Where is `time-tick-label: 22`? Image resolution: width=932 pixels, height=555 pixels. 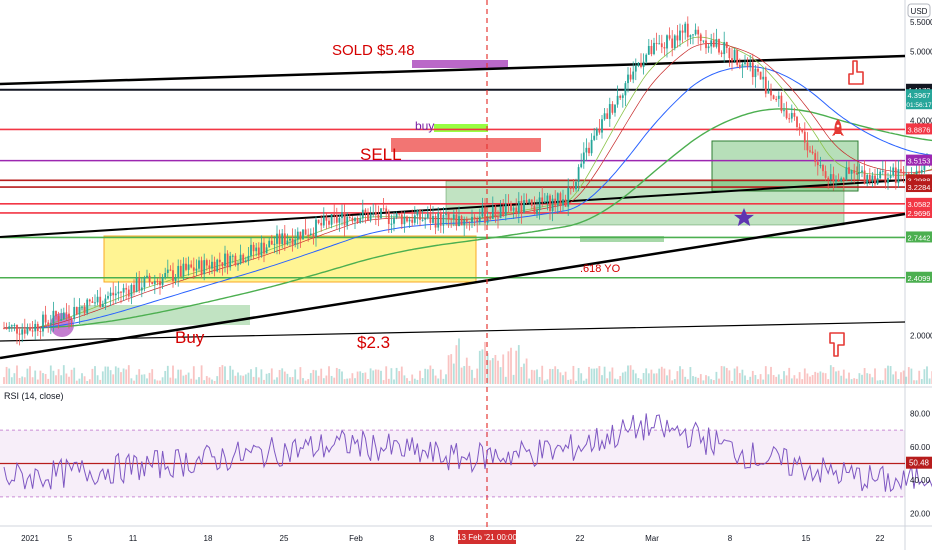
time-tick-label: 22 is located at coordinates (880, 538).